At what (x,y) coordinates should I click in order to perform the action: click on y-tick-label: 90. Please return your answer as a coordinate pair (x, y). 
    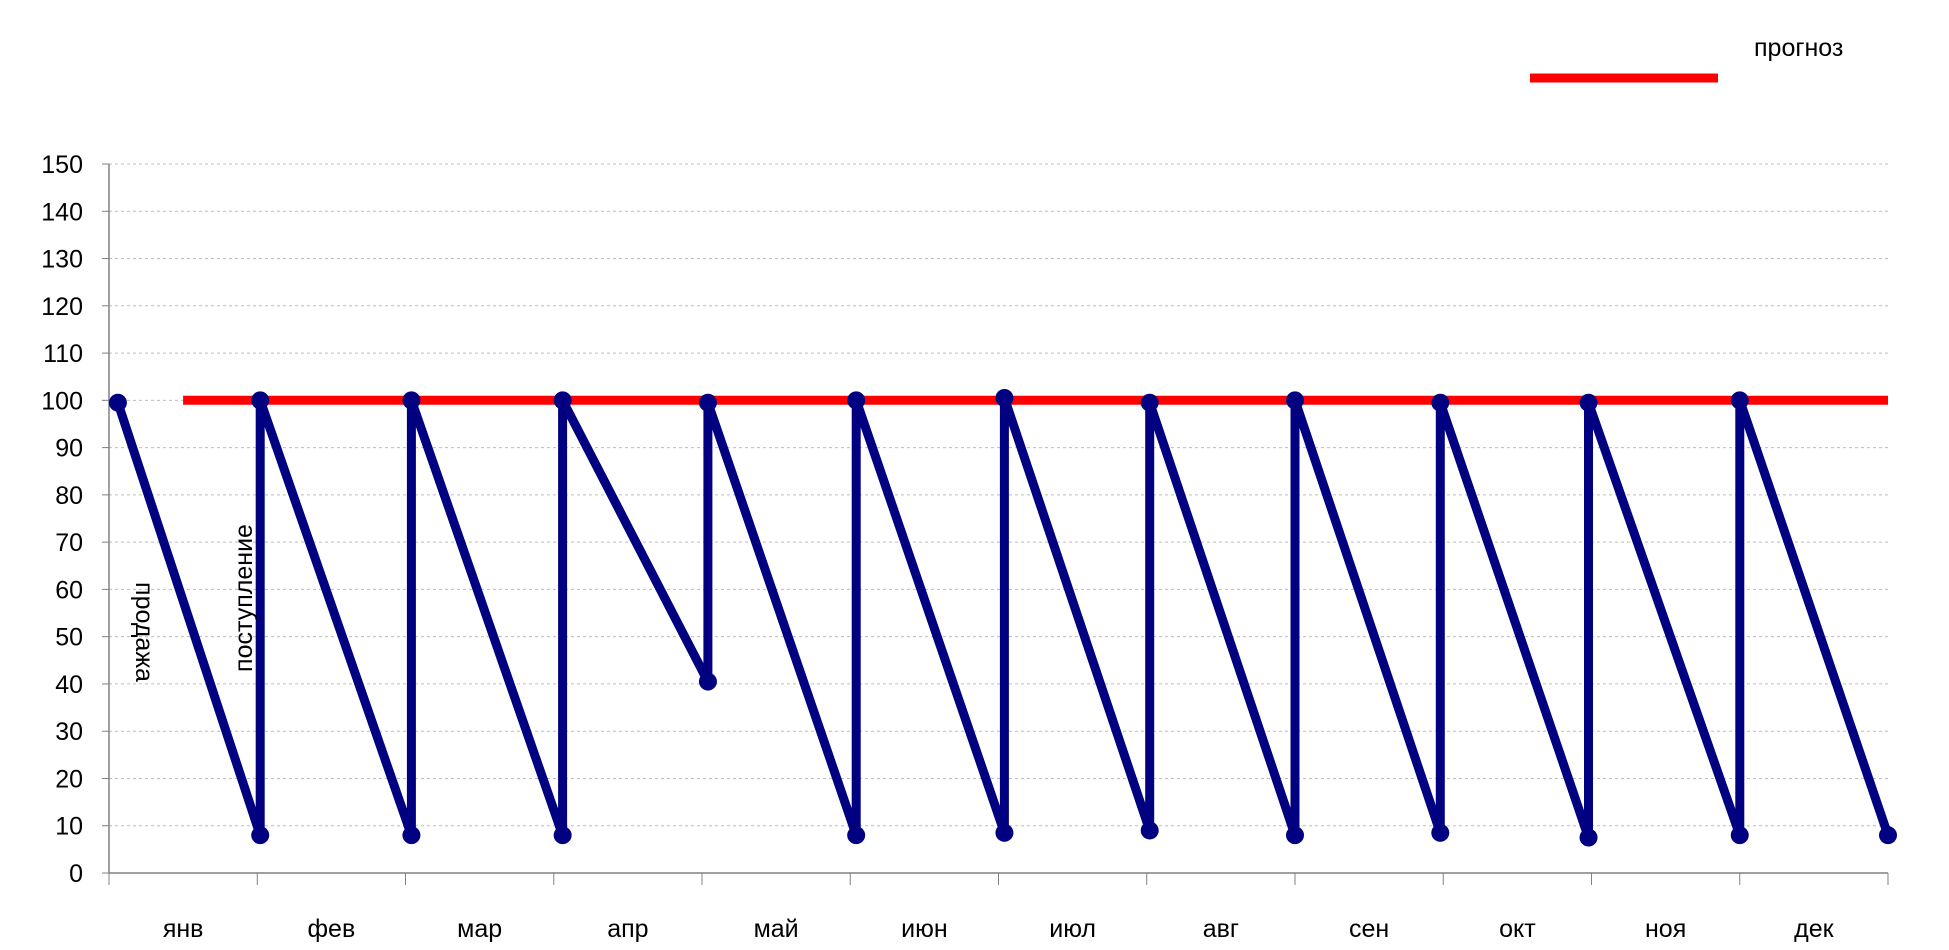
    Looking at the image, I should click on (69, 449).